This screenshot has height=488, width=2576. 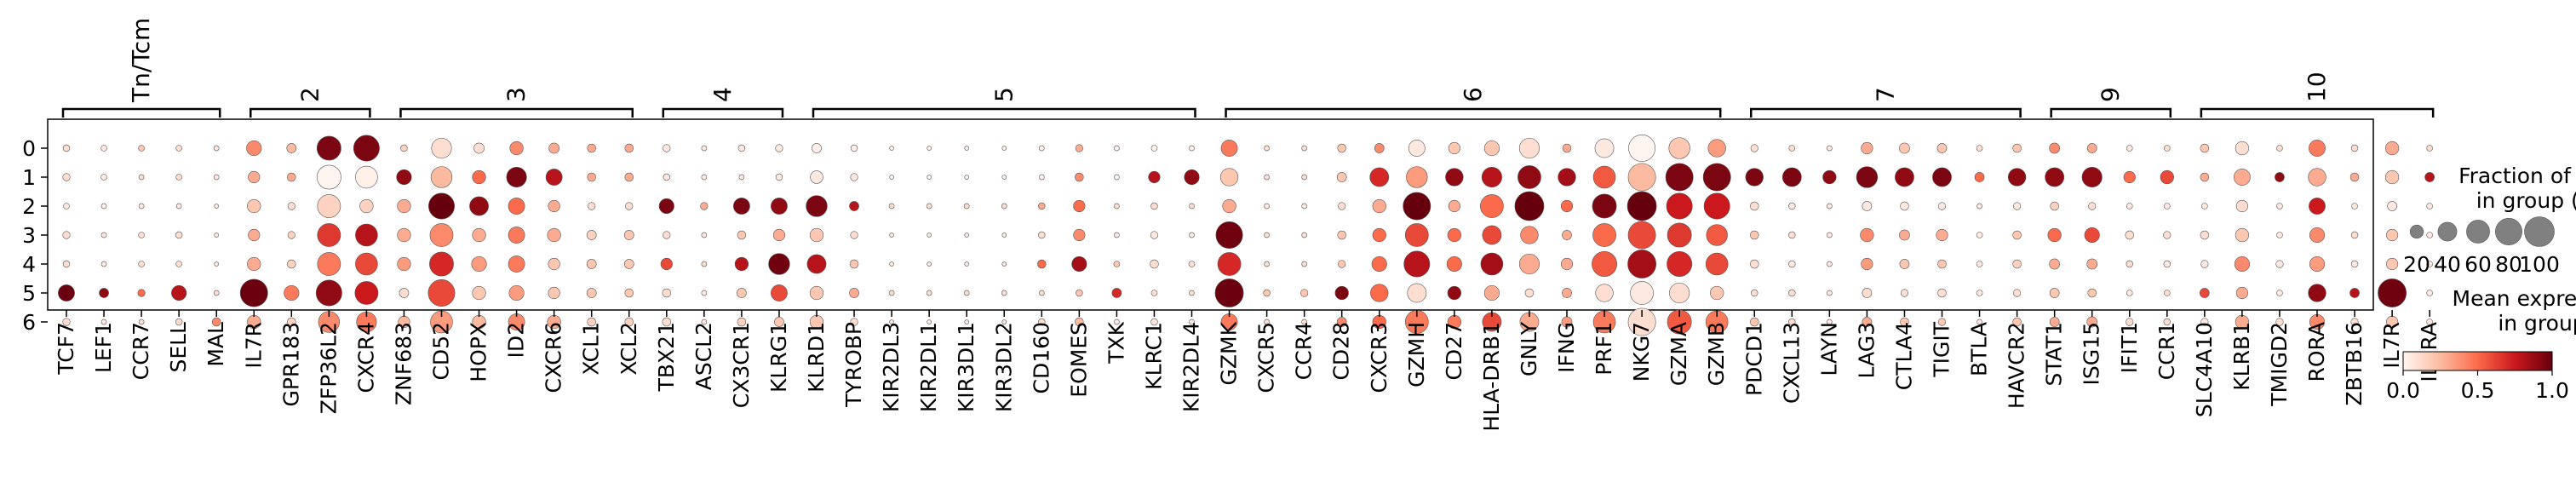 What do you see at coordinates (1903, 356) in the screenshot?
I see `gene-label: CTLA4` at bounding box center [1903, 356].